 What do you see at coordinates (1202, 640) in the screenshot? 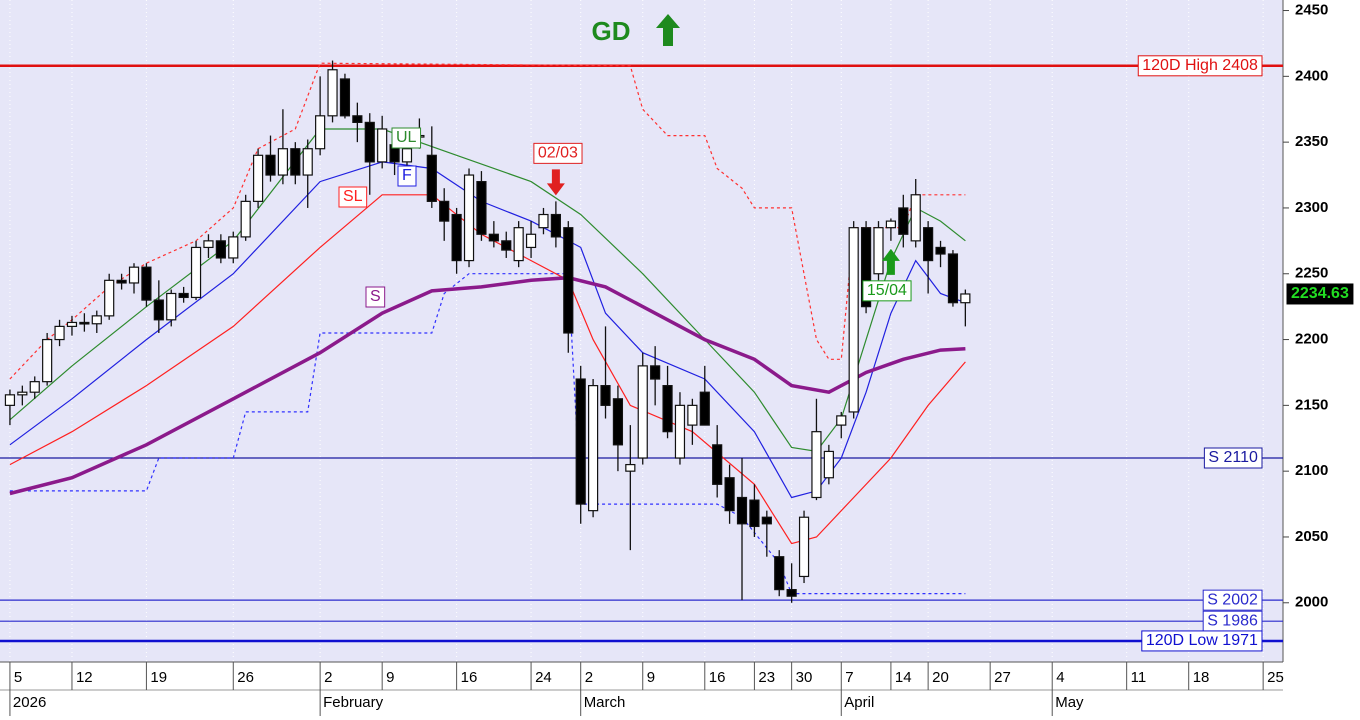
I see `level-label: 120D Low 1971` at bounding box center [1202, 640].